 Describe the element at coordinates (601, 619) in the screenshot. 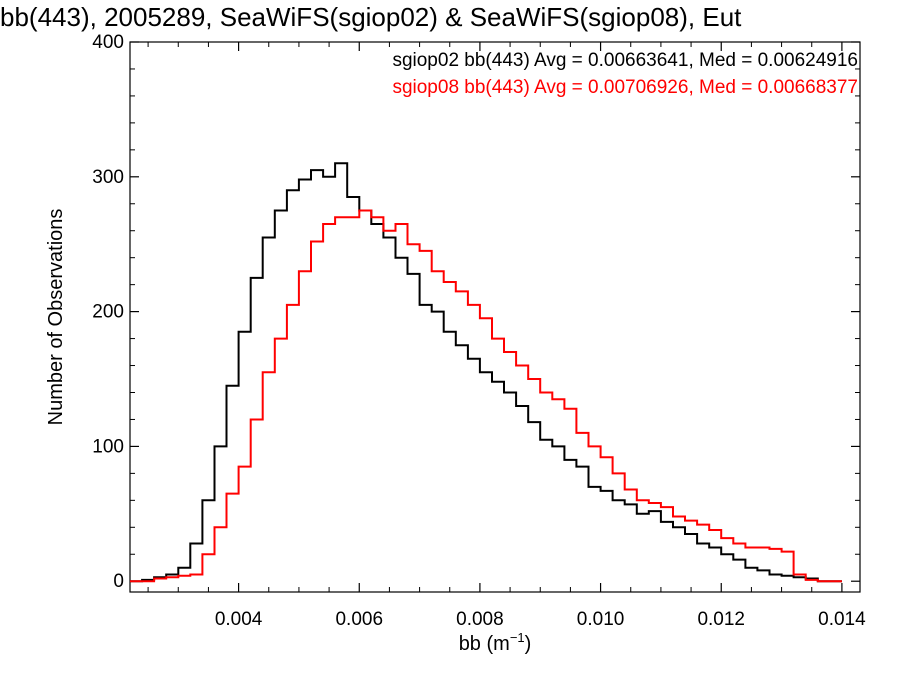

I see `x-tick-label: 0.010` at that location.